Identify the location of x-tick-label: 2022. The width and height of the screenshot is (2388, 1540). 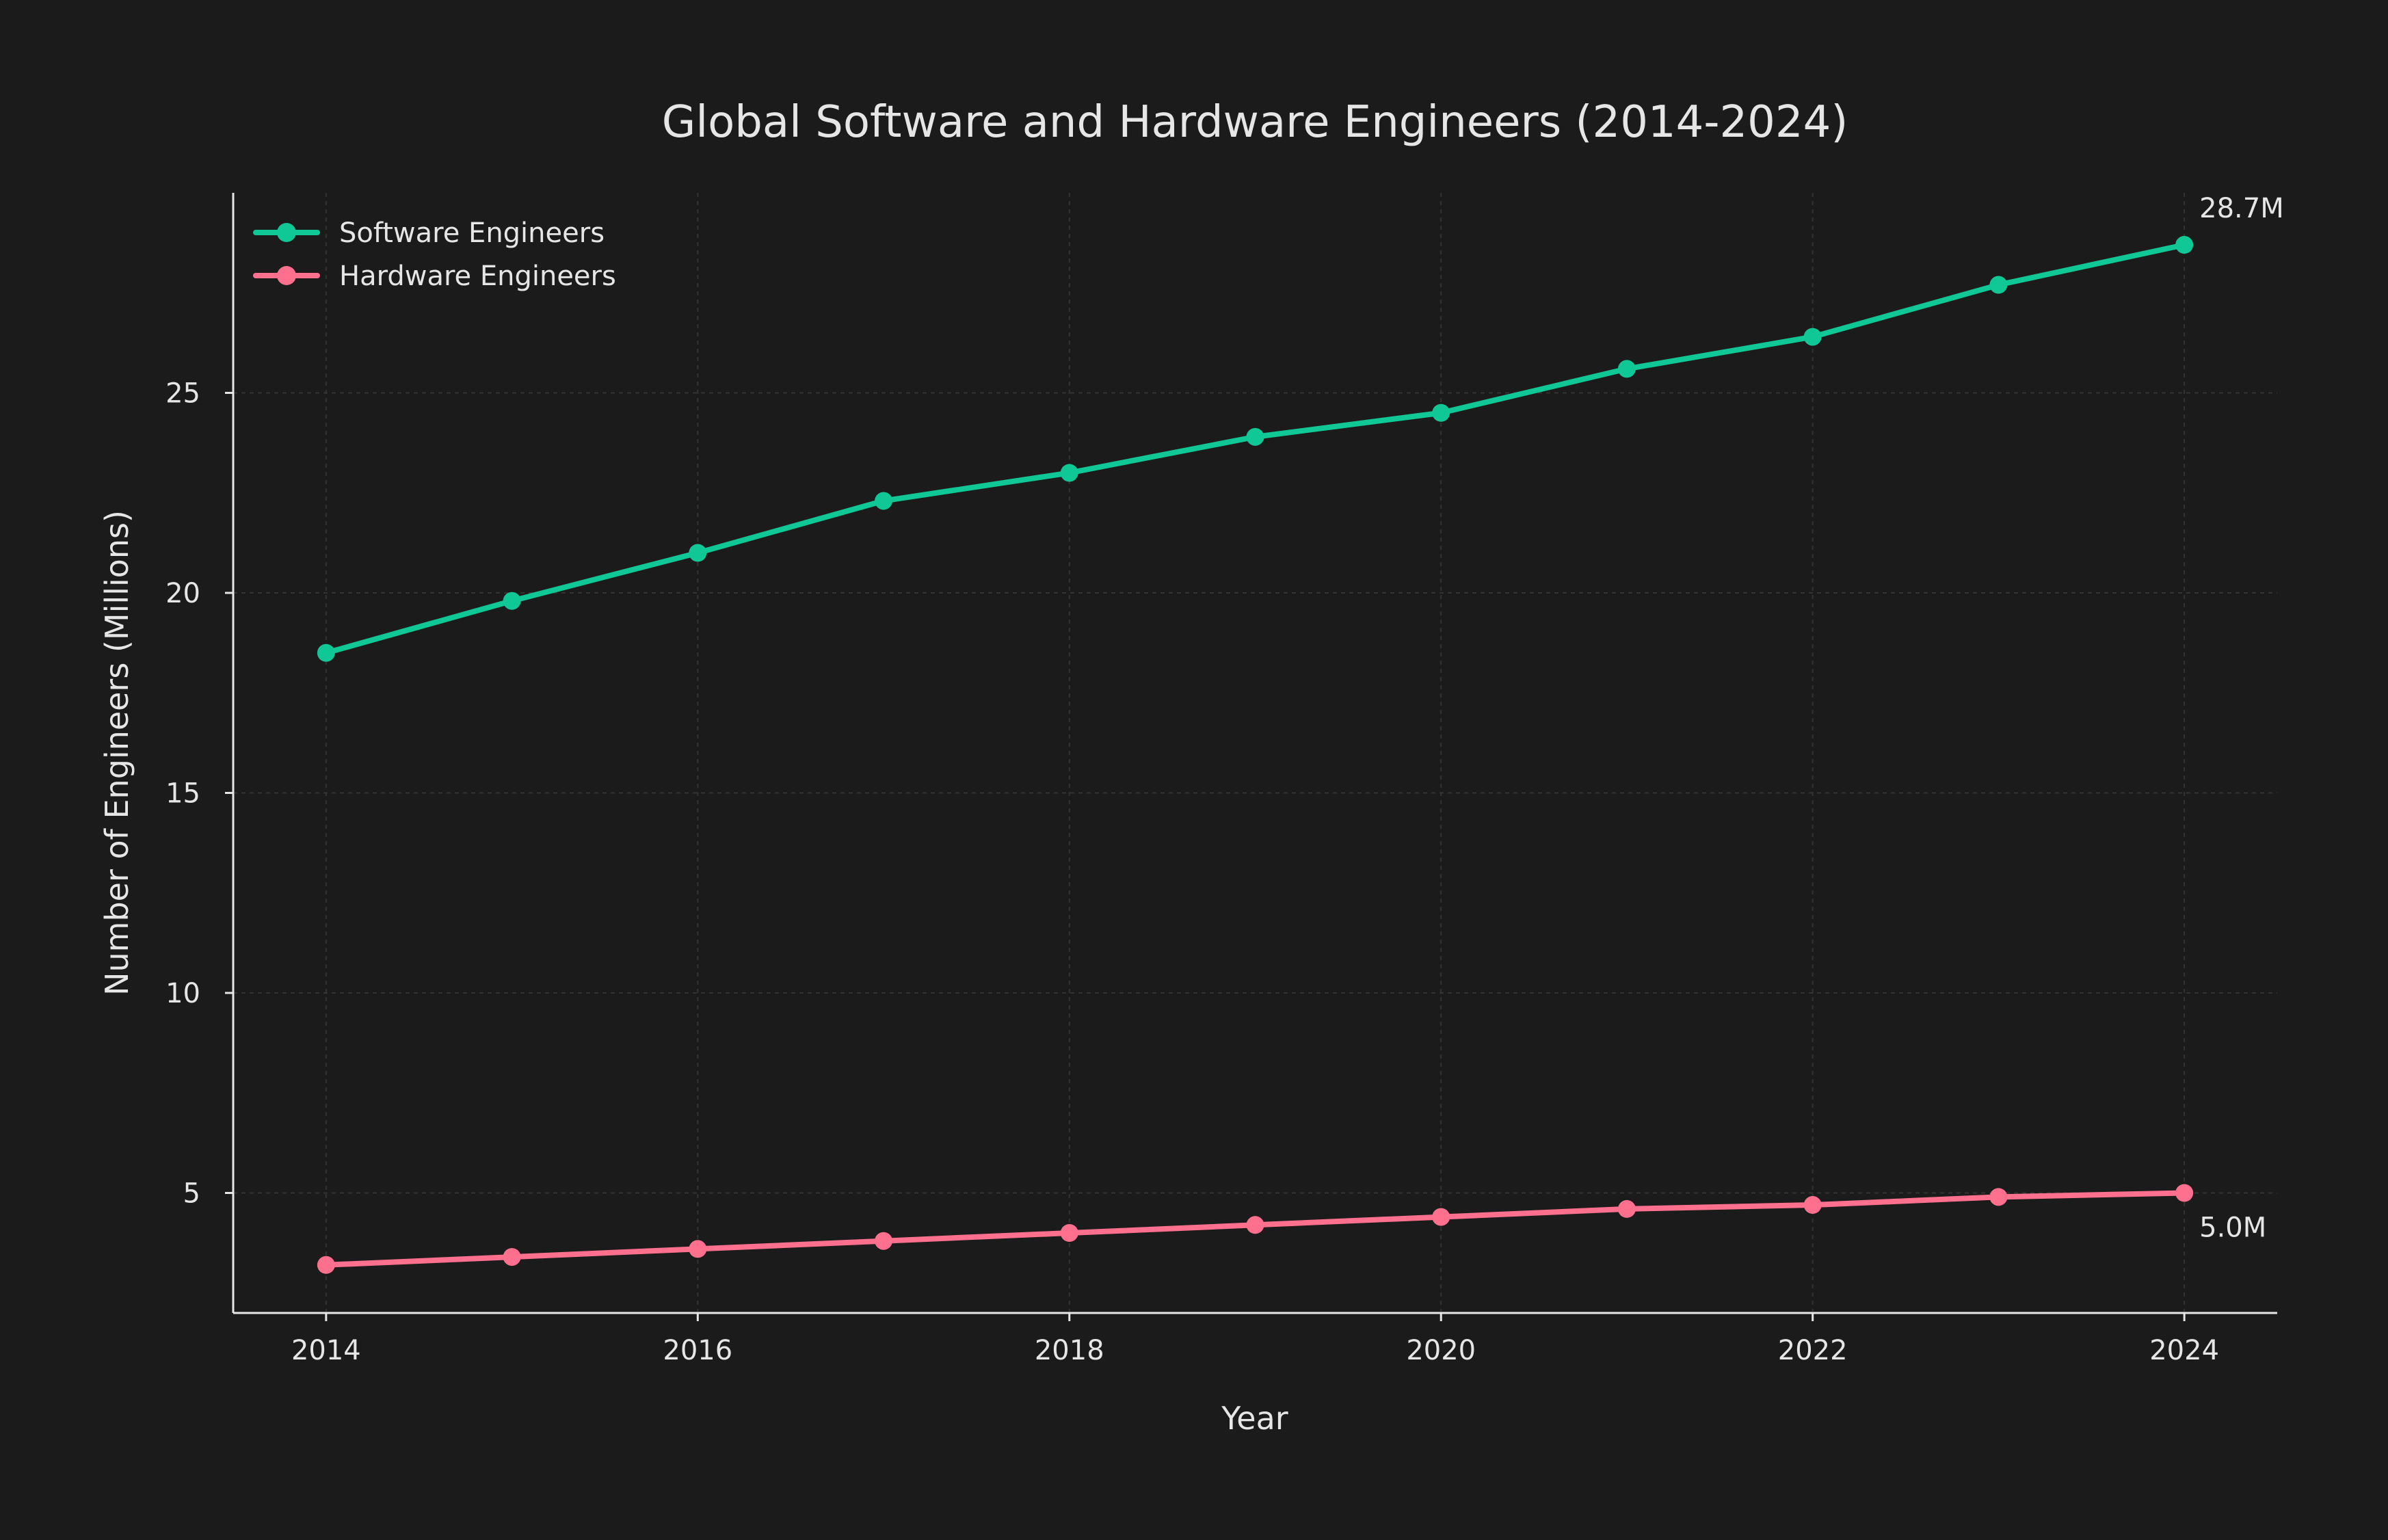
(1813, 1350).